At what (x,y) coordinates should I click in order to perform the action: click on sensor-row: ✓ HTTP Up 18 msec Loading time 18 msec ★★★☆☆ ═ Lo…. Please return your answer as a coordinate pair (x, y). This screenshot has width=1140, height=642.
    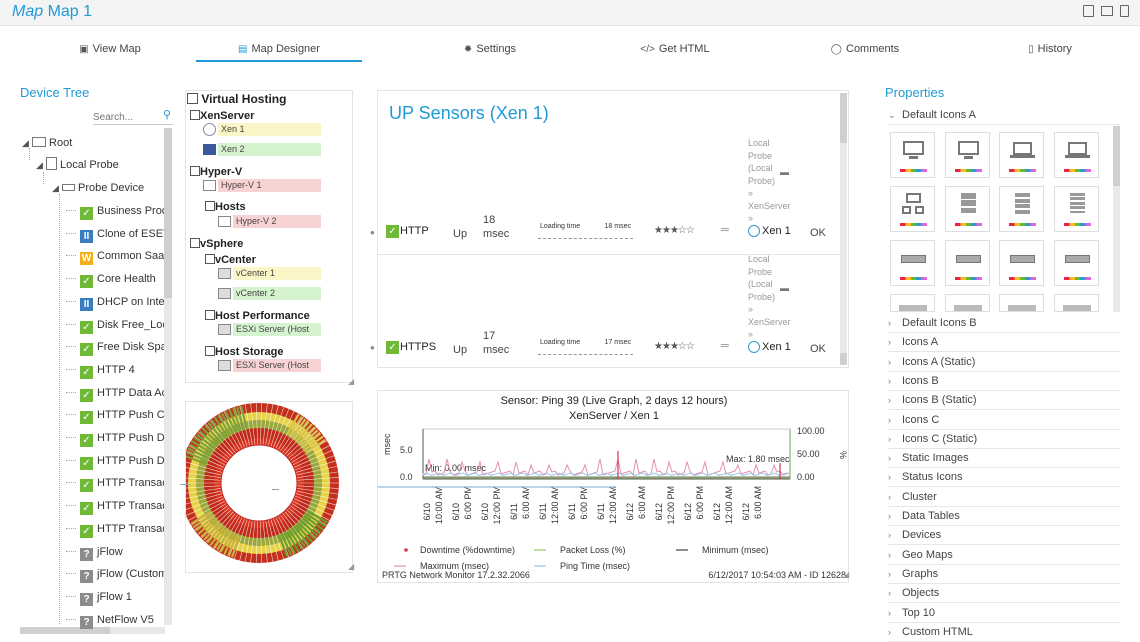
    Looking at the image, I should click on (608, 194).